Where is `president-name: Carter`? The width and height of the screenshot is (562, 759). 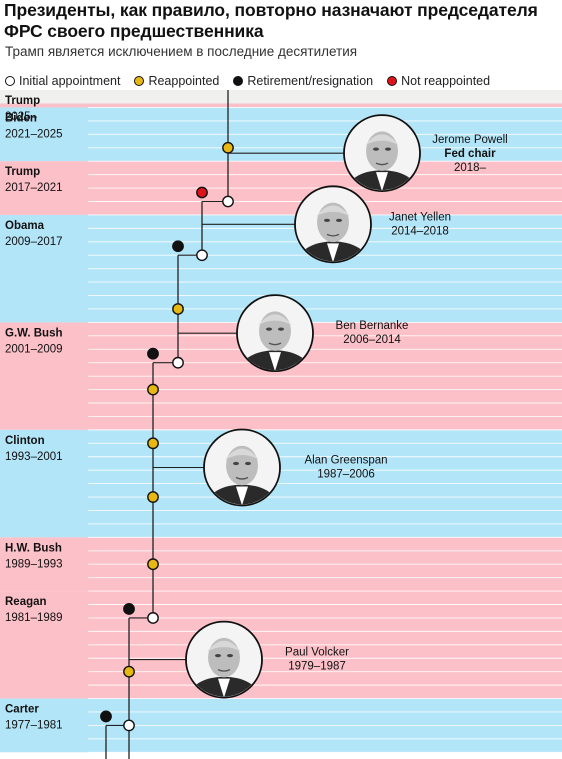
president-name: Carter is located at coordinates (22, 710).